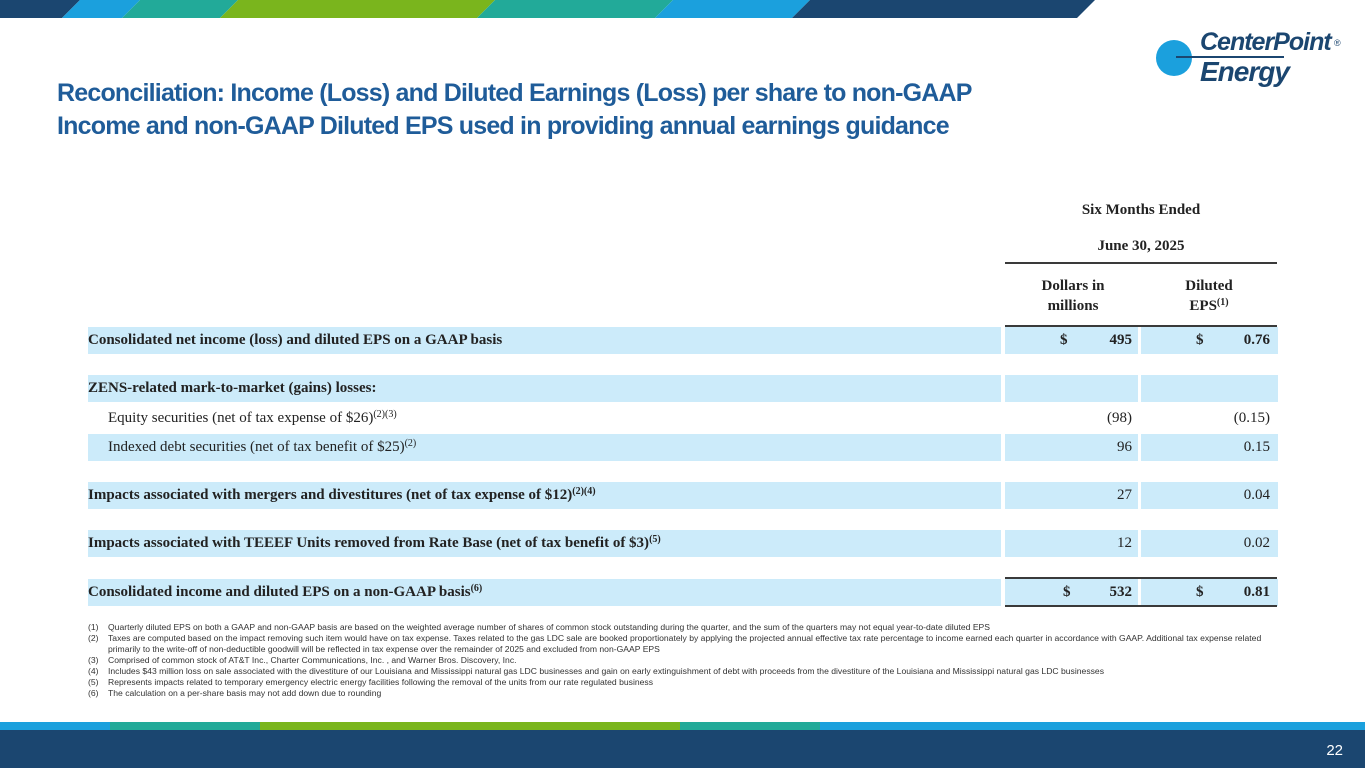  I want to click on top-accent-stripe, so click(547, 9).